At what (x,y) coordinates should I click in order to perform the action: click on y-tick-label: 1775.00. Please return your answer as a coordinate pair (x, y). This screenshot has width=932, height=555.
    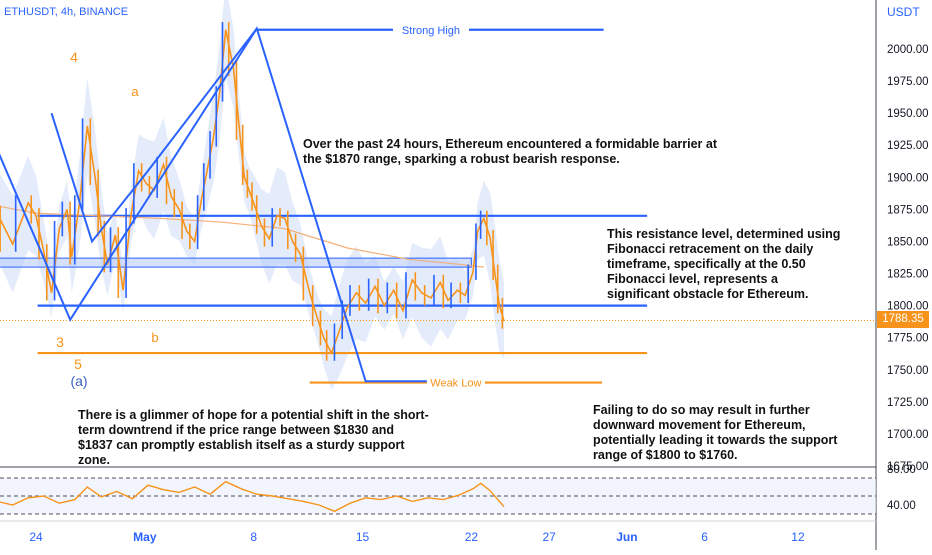
    Looking at the image, I should click on (908, 339).